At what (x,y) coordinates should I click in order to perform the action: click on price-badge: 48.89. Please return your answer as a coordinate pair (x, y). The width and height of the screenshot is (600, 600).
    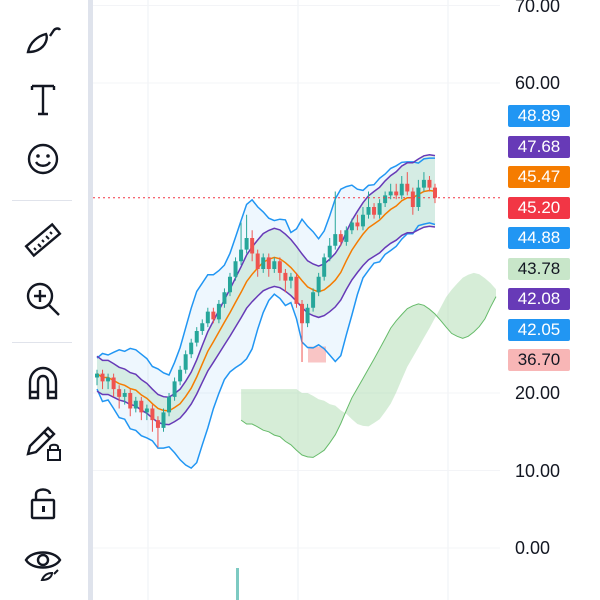
    Looking at the image, I should click on (539, 116).